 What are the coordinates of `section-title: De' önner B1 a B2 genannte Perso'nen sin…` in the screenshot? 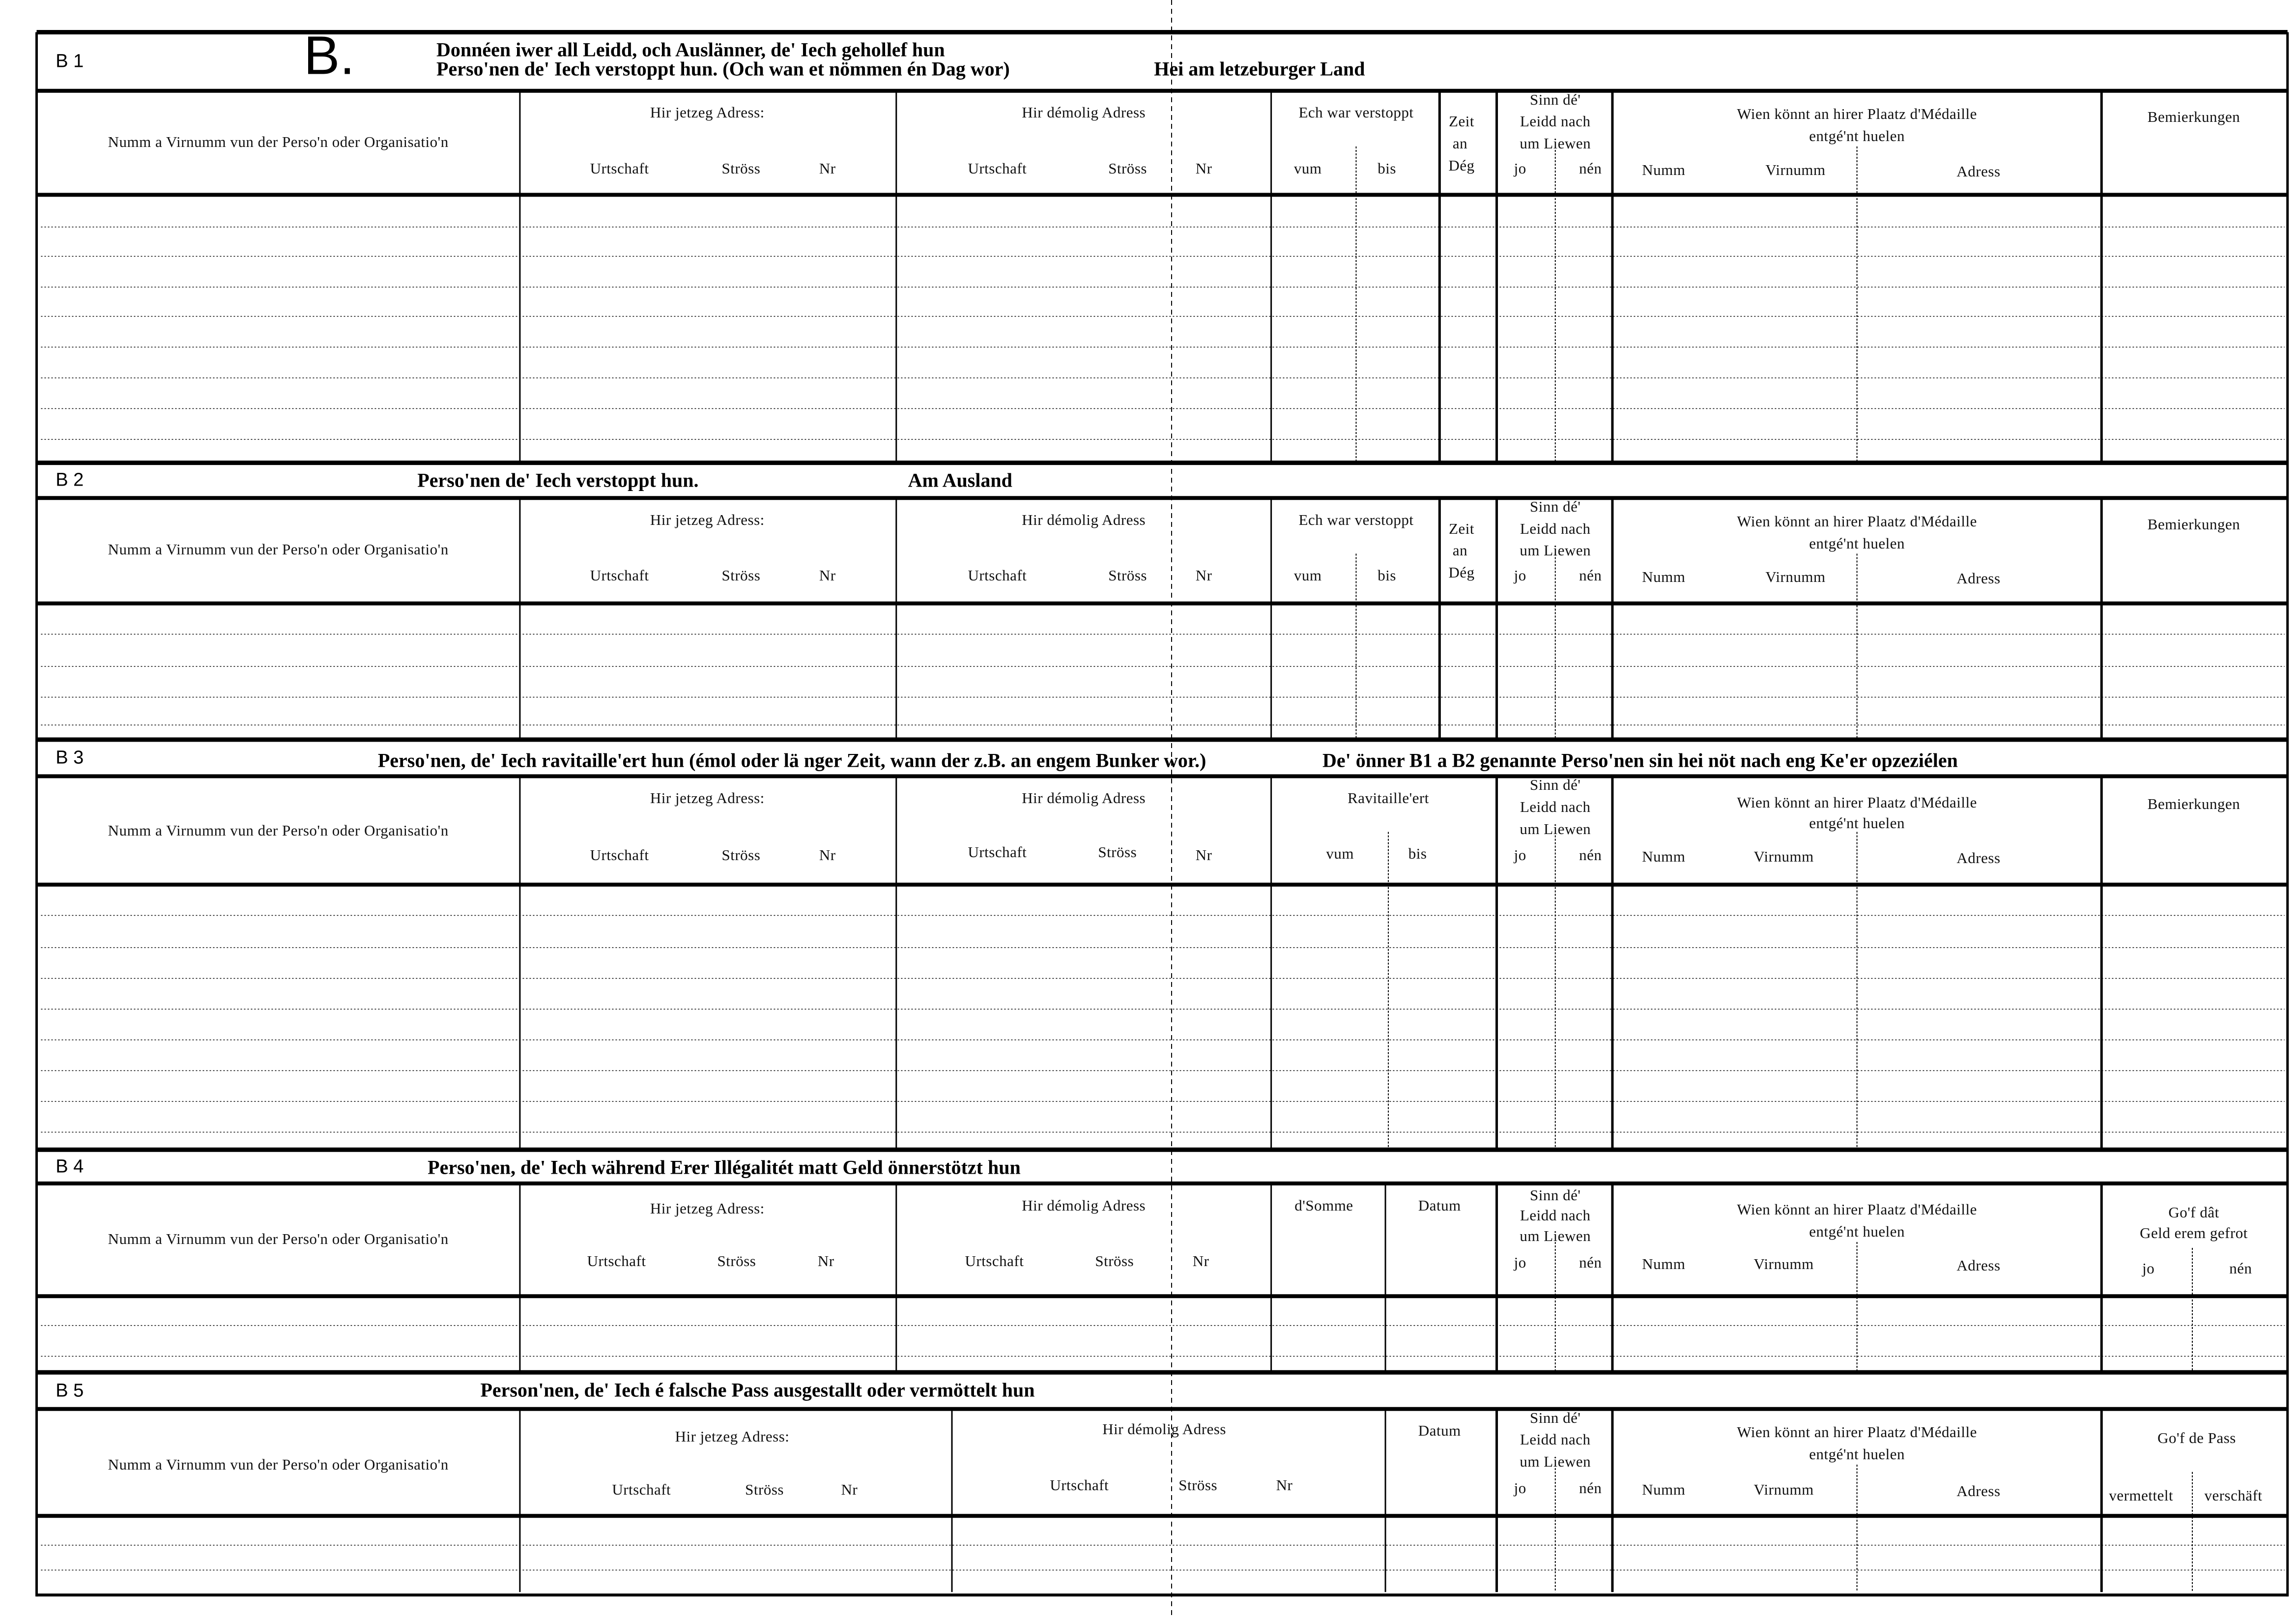 It's located at (1640, 761).